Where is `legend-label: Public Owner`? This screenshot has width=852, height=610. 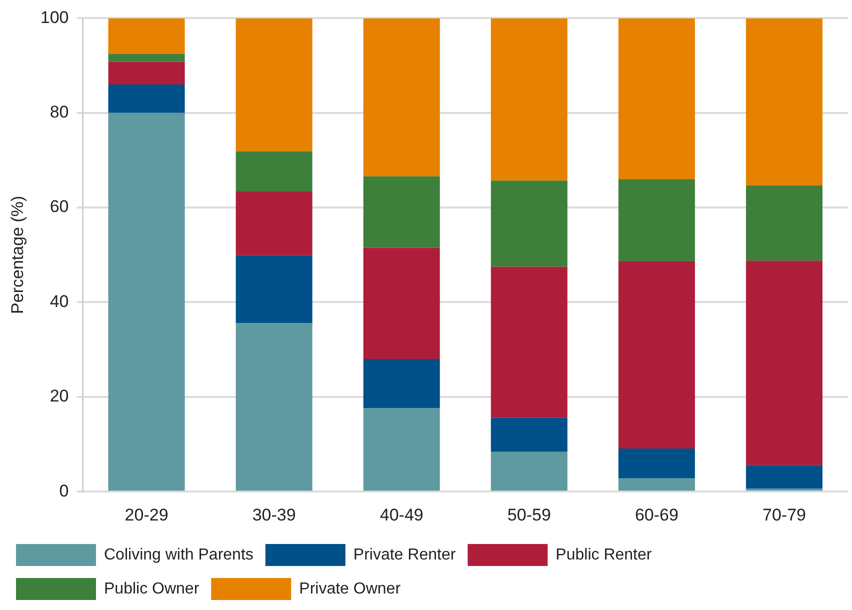 legend-label: Public Owner is located at coordinates (152, 589).